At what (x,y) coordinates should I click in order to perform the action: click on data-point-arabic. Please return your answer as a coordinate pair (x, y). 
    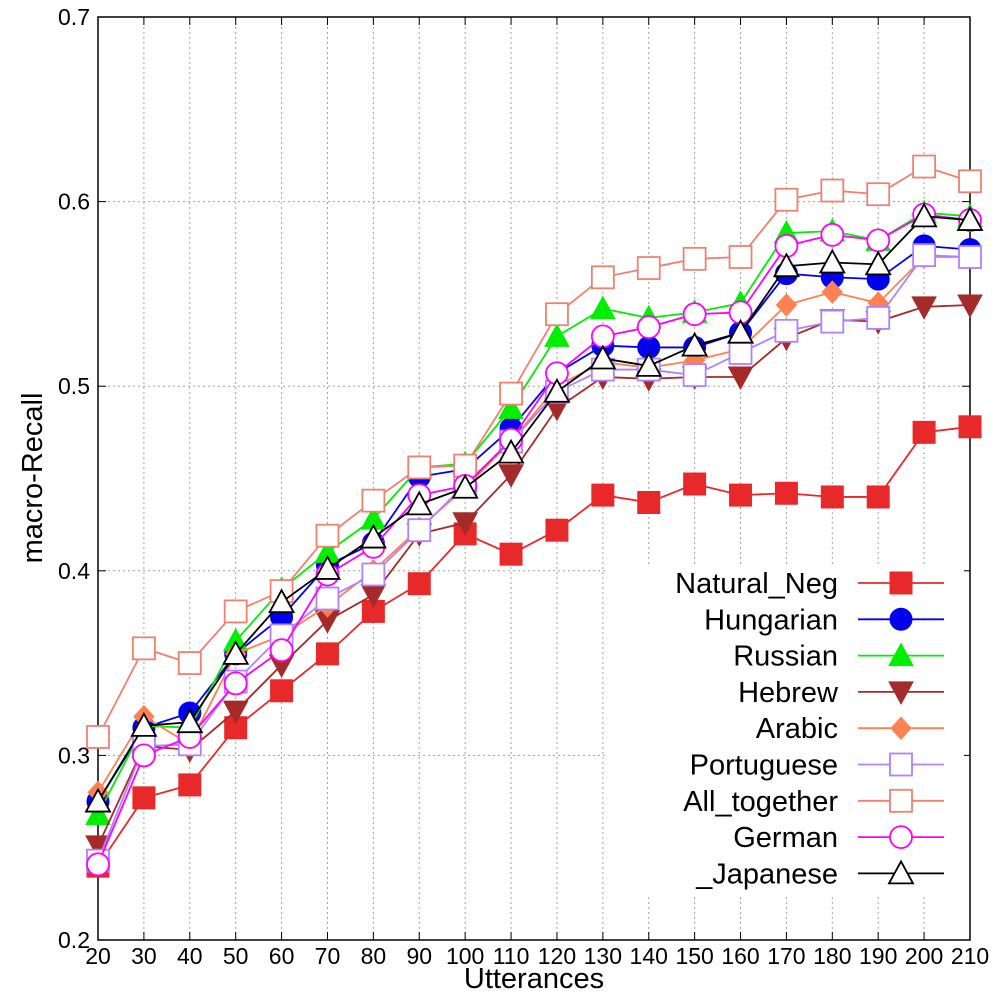
    Looking at the image, I should click on (832, 292).